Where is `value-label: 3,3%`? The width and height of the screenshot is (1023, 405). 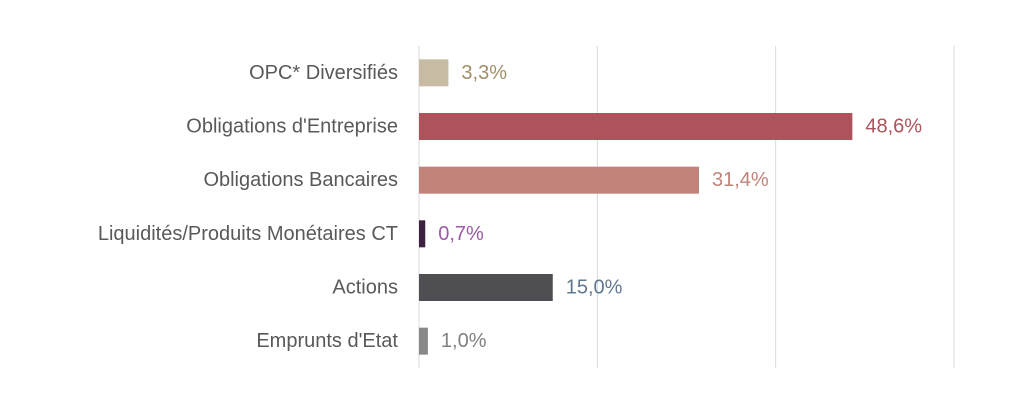 value-label: 3,3% is located at coordinates (484, 73).